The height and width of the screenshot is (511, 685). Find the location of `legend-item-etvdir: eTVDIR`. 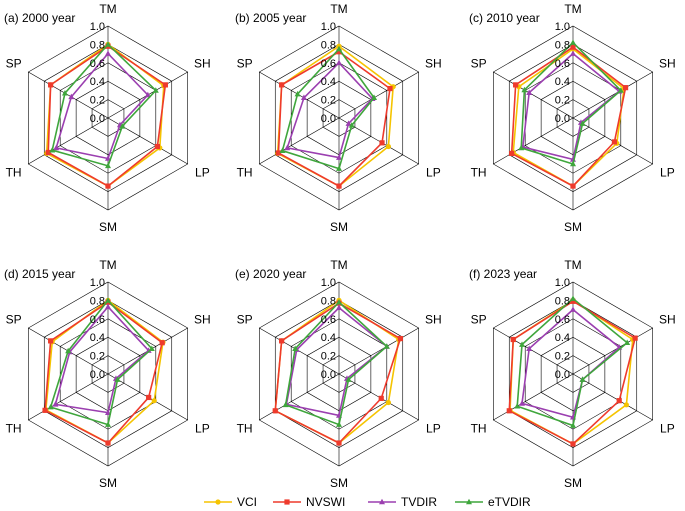

legend-item-etvdir: eTVDIR is located at coordinates (493, 502).